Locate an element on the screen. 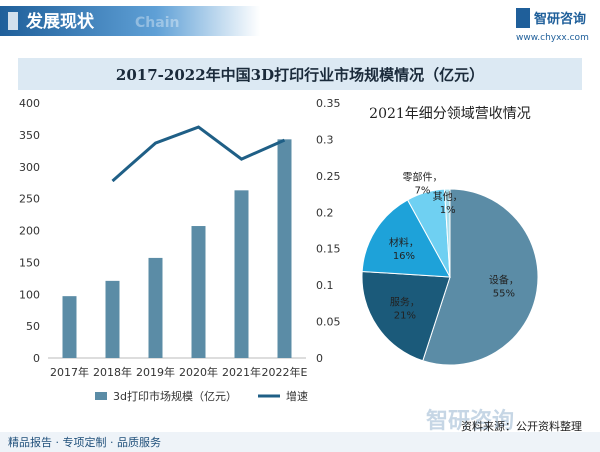 This screenshot has height=452, width=600. slice-label: 零部件， is located at coordinates (423, 176).